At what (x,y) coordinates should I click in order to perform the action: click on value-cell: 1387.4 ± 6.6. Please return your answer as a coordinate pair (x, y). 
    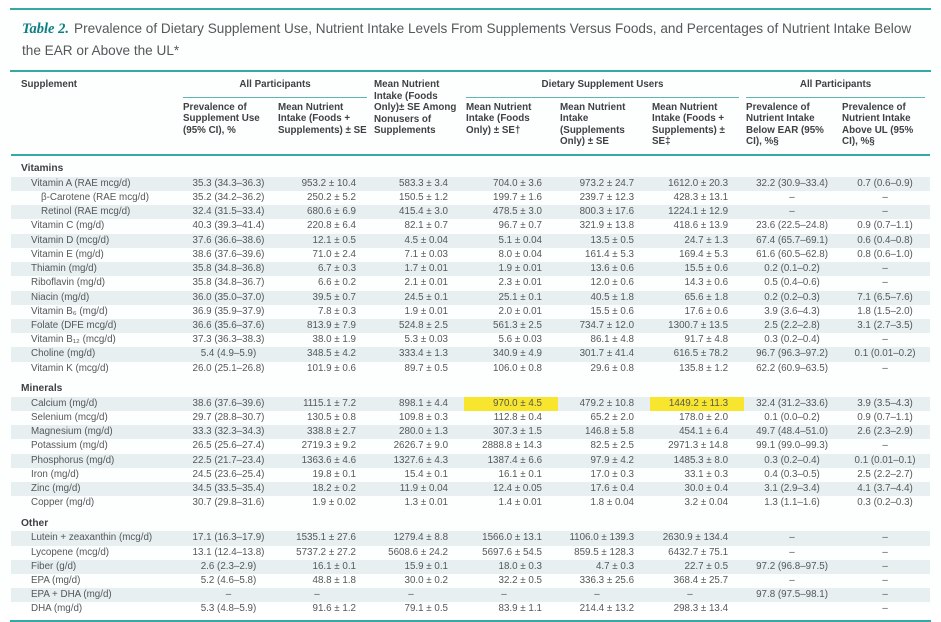
    Looking at the image, I should click on (511, 460).